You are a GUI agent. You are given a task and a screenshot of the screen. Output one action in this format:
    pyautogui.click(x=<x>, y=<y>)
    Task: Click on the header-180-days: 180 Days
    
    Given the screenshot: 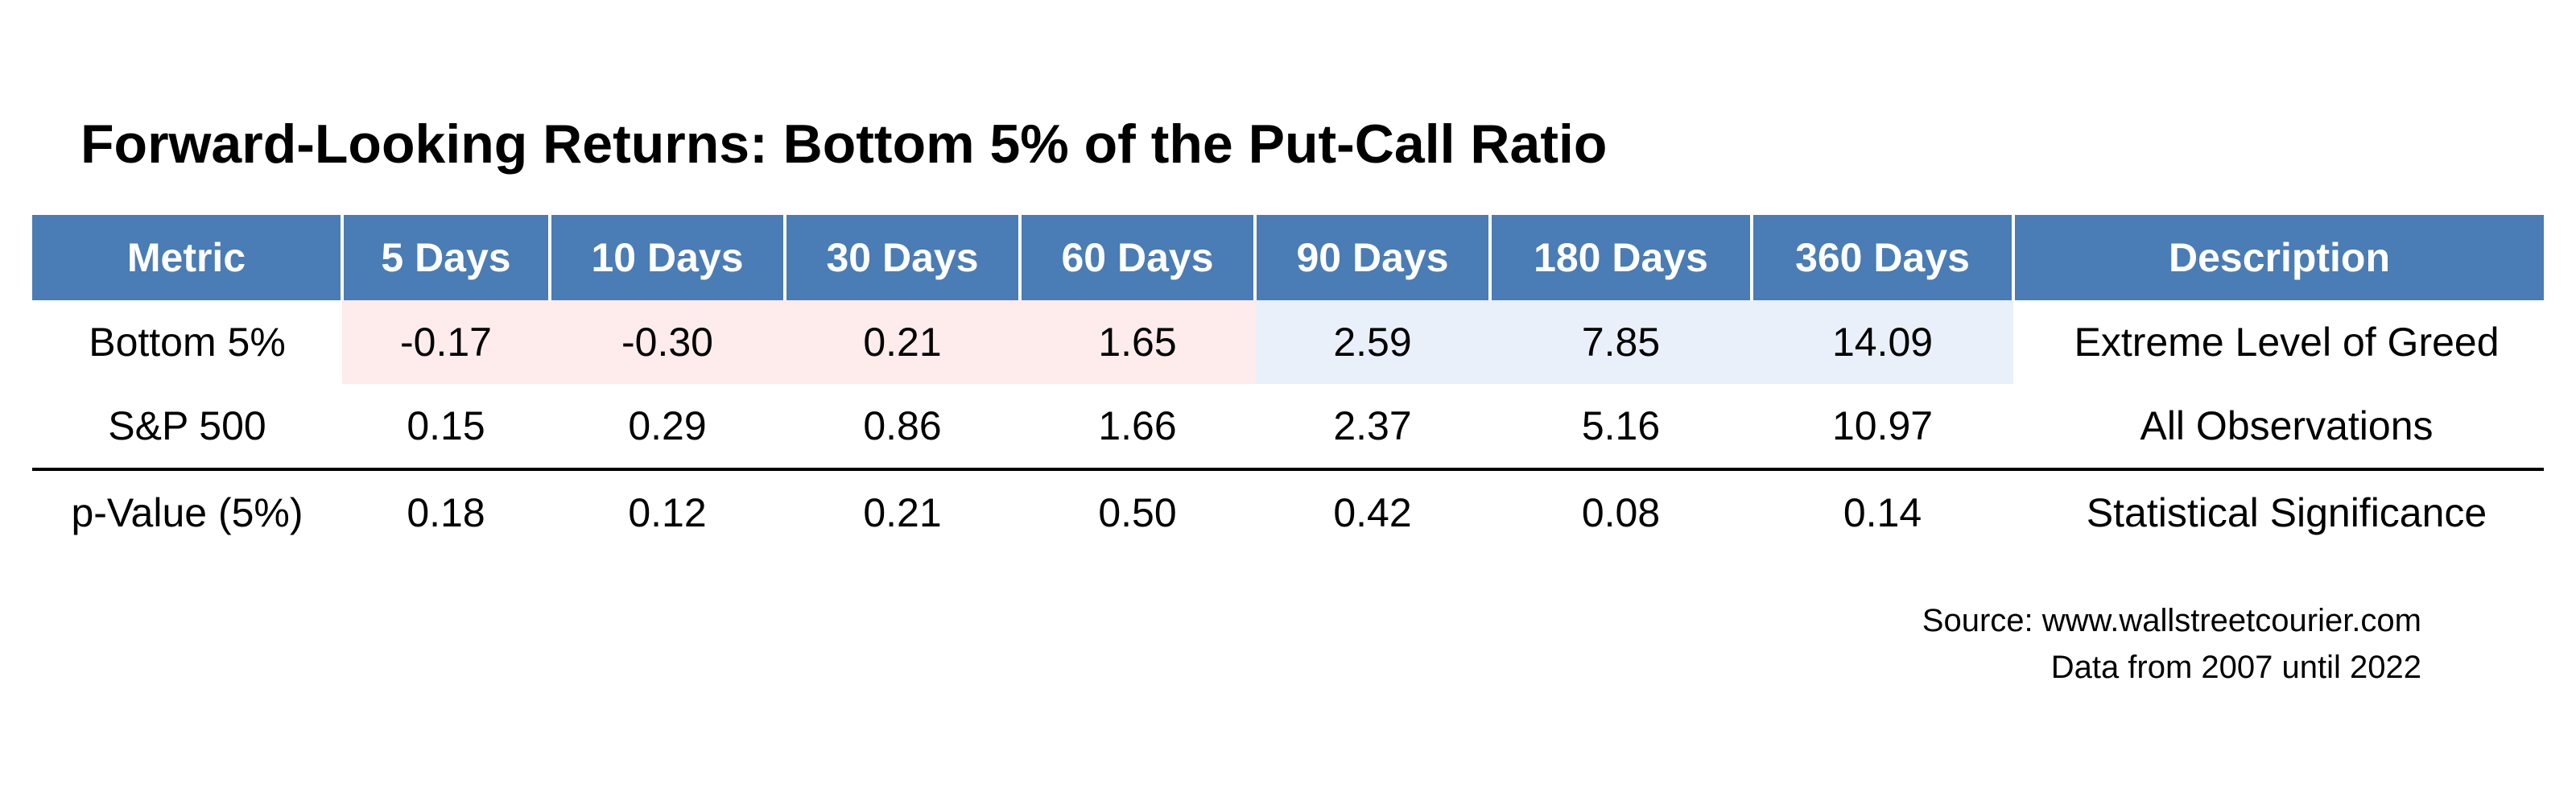 What is the action you would take?
    pyautogui.click(x=1620, y=257)
    